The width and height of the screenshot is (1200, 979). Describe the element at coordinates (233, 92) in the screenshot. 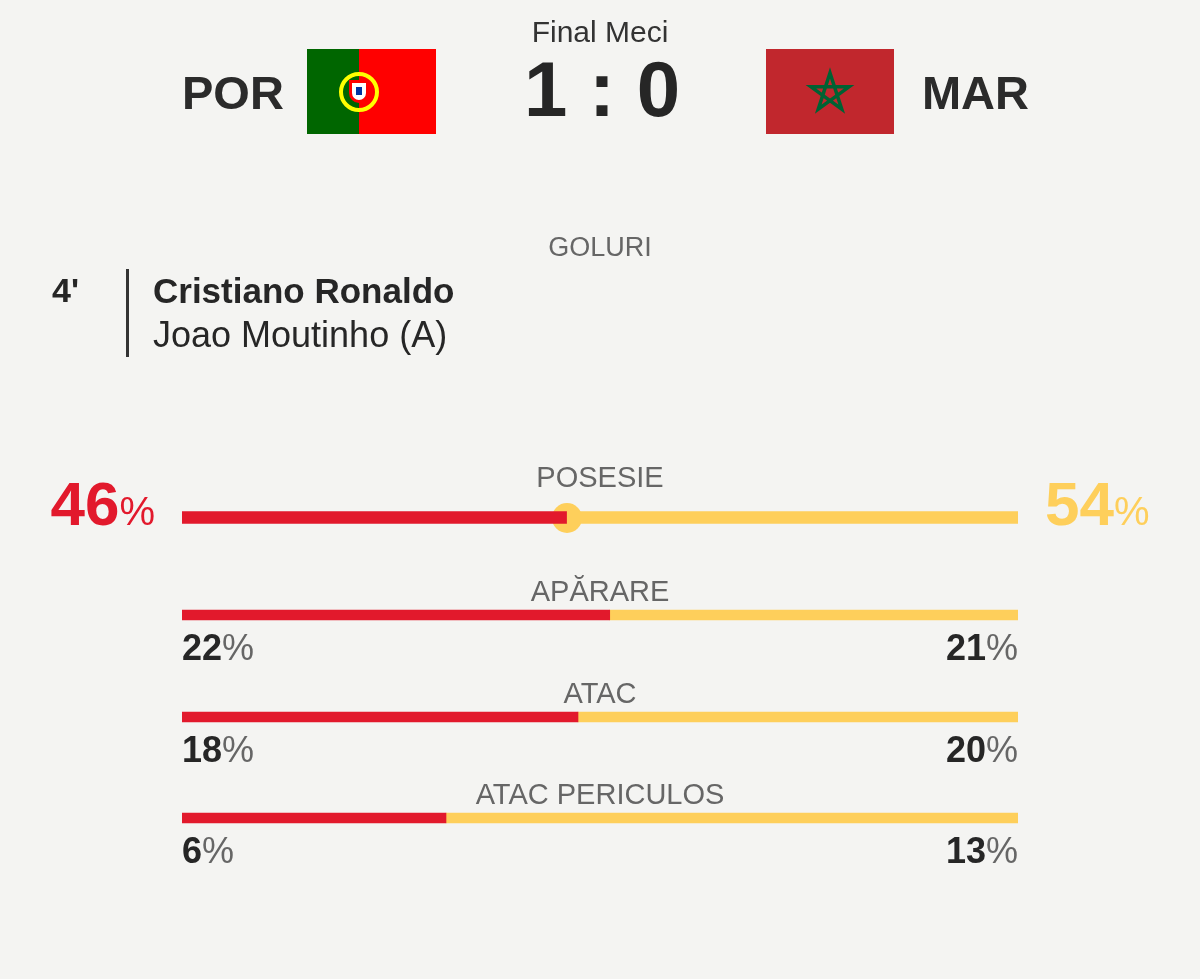

I see `text: POR` at that location.